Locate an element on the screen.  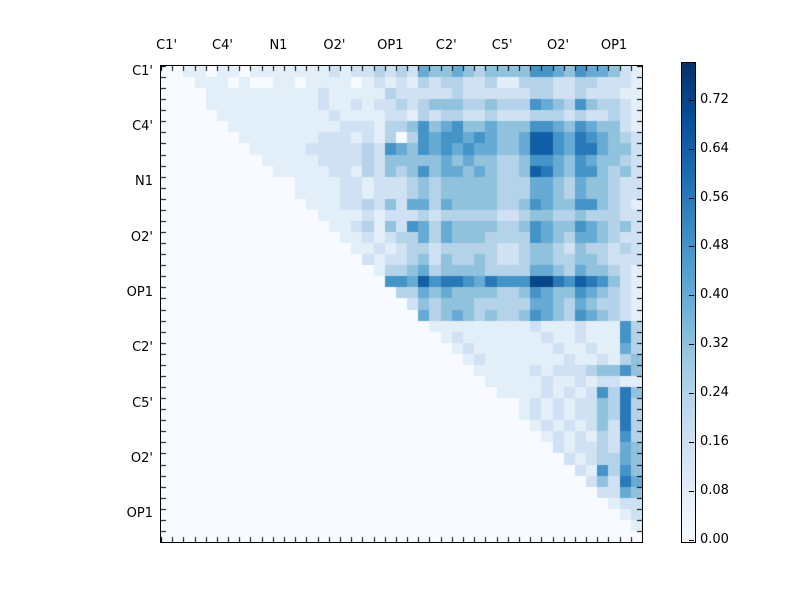
y-axis-label: N1 is located at coordinates (144, 182).